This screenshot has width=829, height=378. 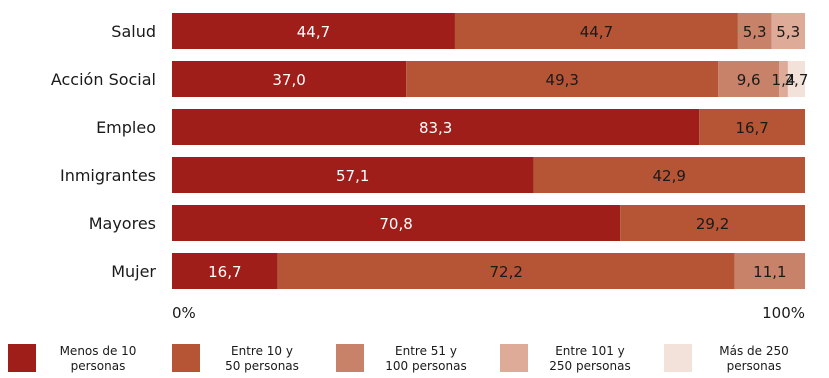 I want to click on legend-label: Menos de 10 personas, so click(x=98, y=358).